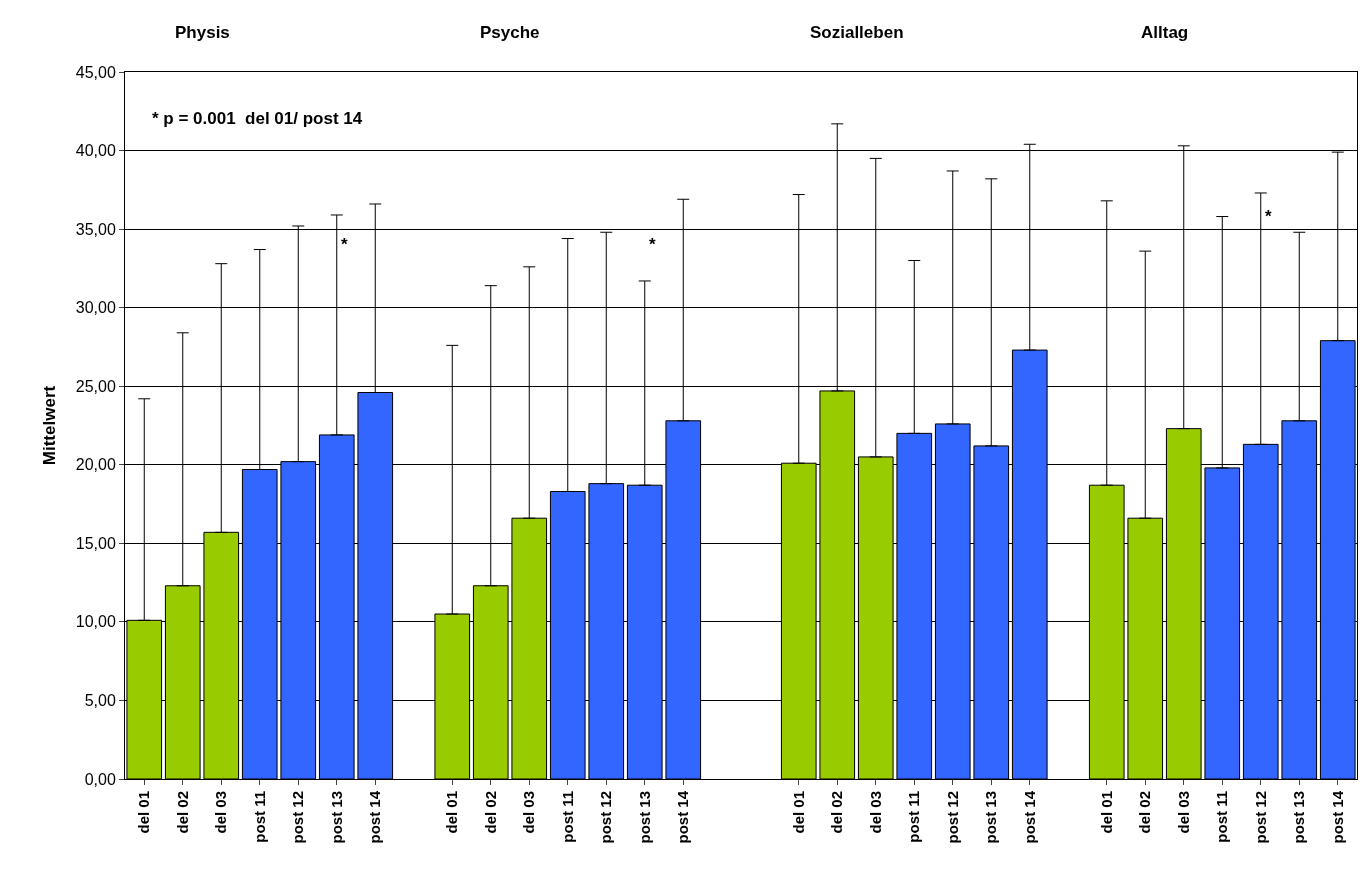  Describe the element at coordinates (95, 386) in the screenshot. I see `y-tick-label: 25,00` at that location.